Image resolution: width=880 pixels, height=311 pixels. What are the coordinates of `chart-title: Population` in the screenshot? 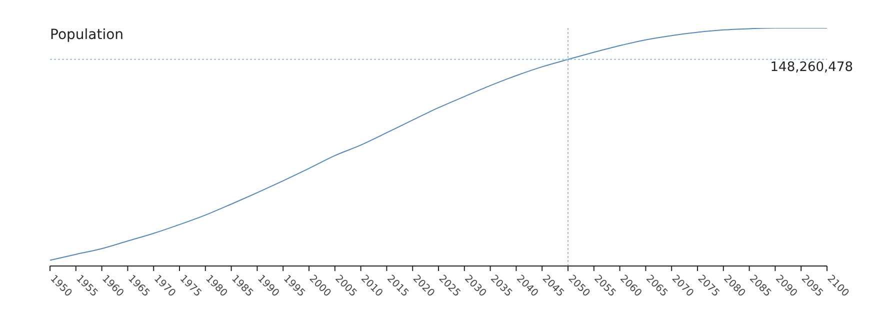 It's located at (87, 35).